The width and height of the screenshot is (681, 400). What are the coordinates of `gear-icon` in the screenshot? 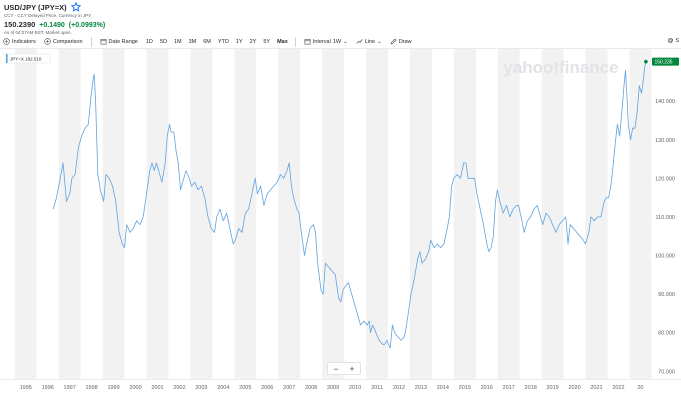 It's located at (671, 40).